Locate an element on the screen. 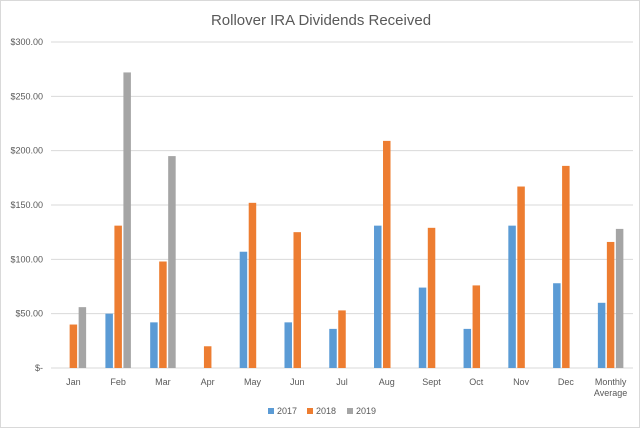 The image size is (640, 429). bar-2018-monthly-average is located at coordinates (610, 304).